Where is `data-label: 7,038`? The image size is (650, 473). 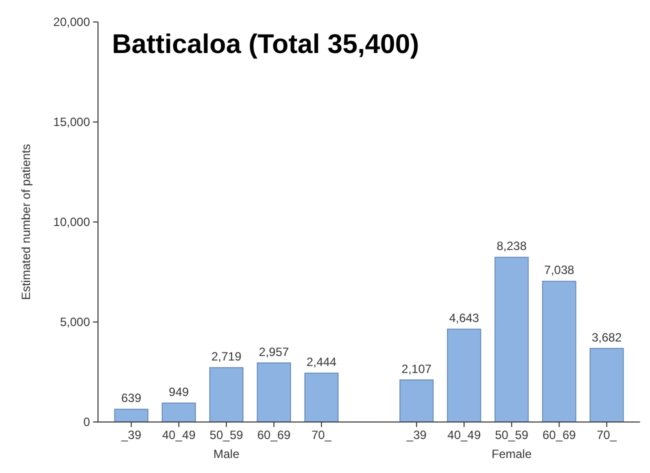 data-label: 7,038 is located at coordinates (559, 270).